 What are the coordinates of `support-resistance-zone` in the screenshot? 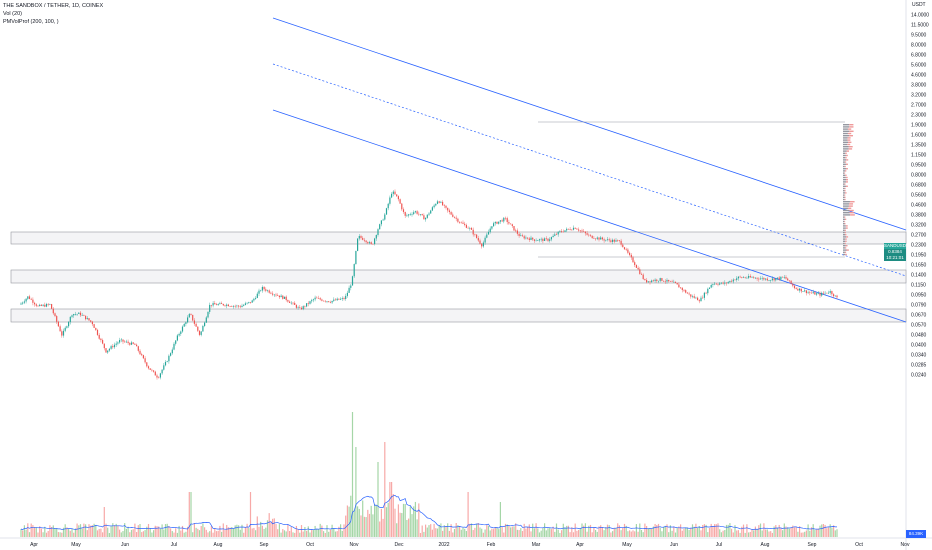 It's located at (458, 276).